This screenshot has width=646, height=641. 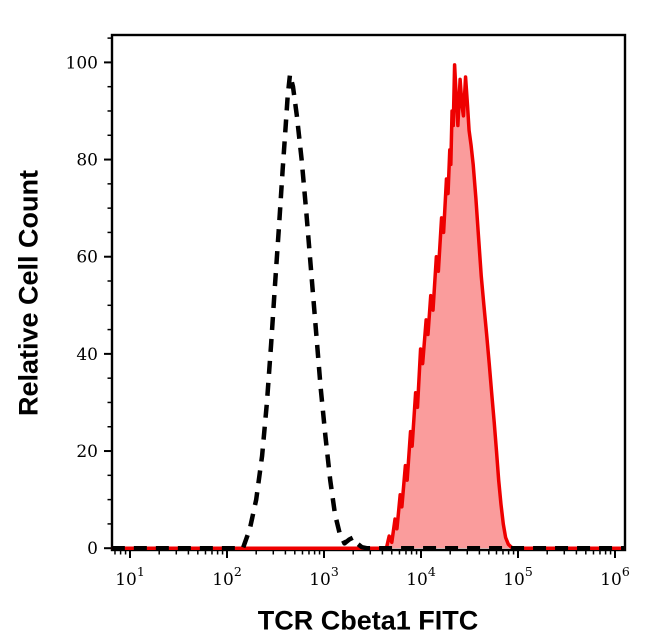 What do you see at coordinates (87, 161) in the screenshot?
I see `y-tick-label: 80` at bounding box center [87, 161].